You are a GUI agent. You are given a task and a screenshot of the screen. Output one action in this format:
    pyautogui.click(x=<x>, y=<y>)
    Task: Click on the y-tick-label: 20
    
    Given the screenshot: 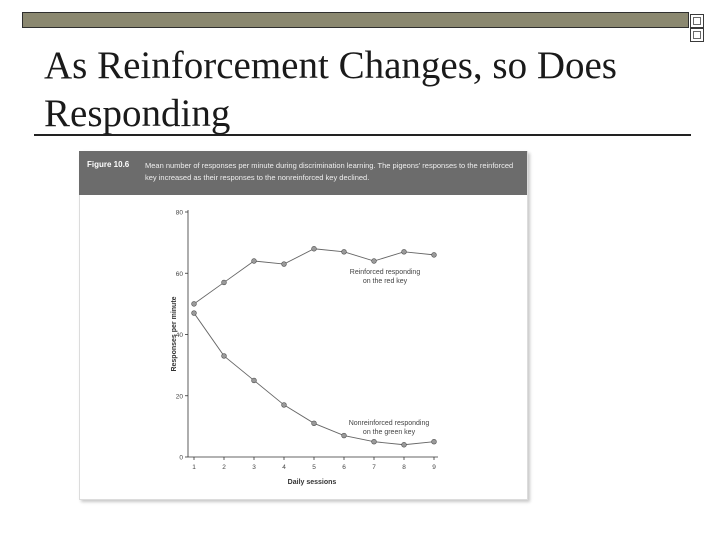 What is the action you would take?
    pyautogui.click(x=180, y=396)
    